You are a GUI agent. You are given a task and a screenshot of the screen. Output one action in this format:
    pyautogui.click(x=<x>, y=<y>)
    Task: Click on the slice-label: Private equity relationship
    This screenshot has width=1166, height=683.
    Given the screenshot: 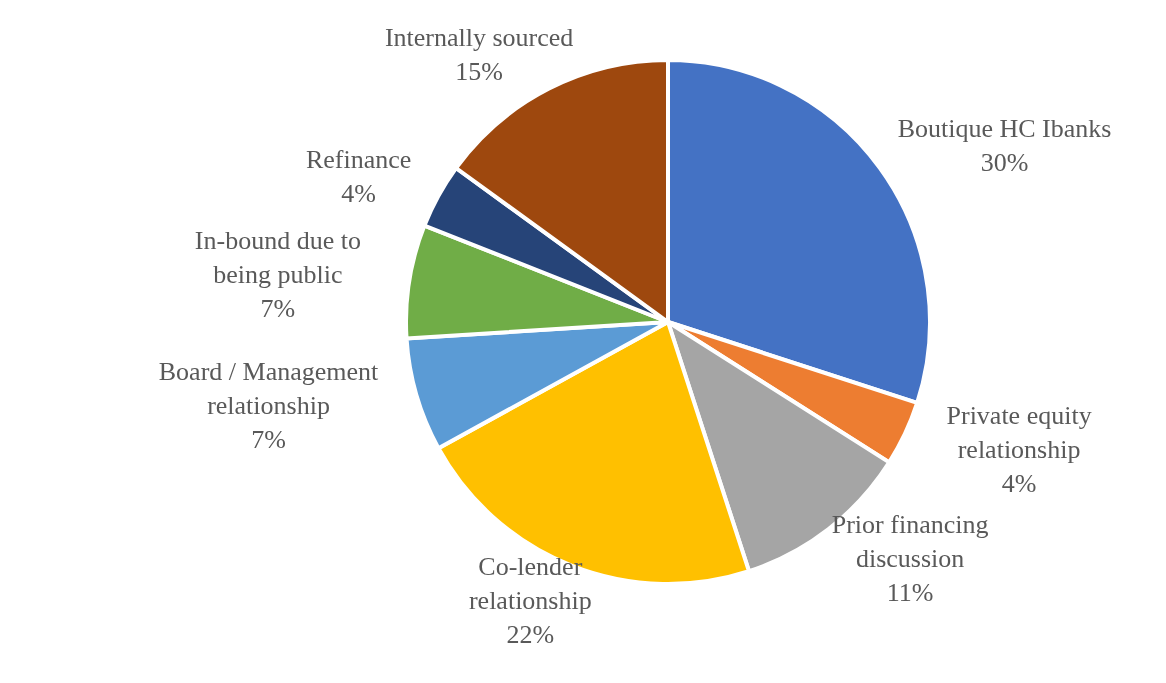 What is the action you would take?
    pyautogui.click(x=1019, y=432)
    